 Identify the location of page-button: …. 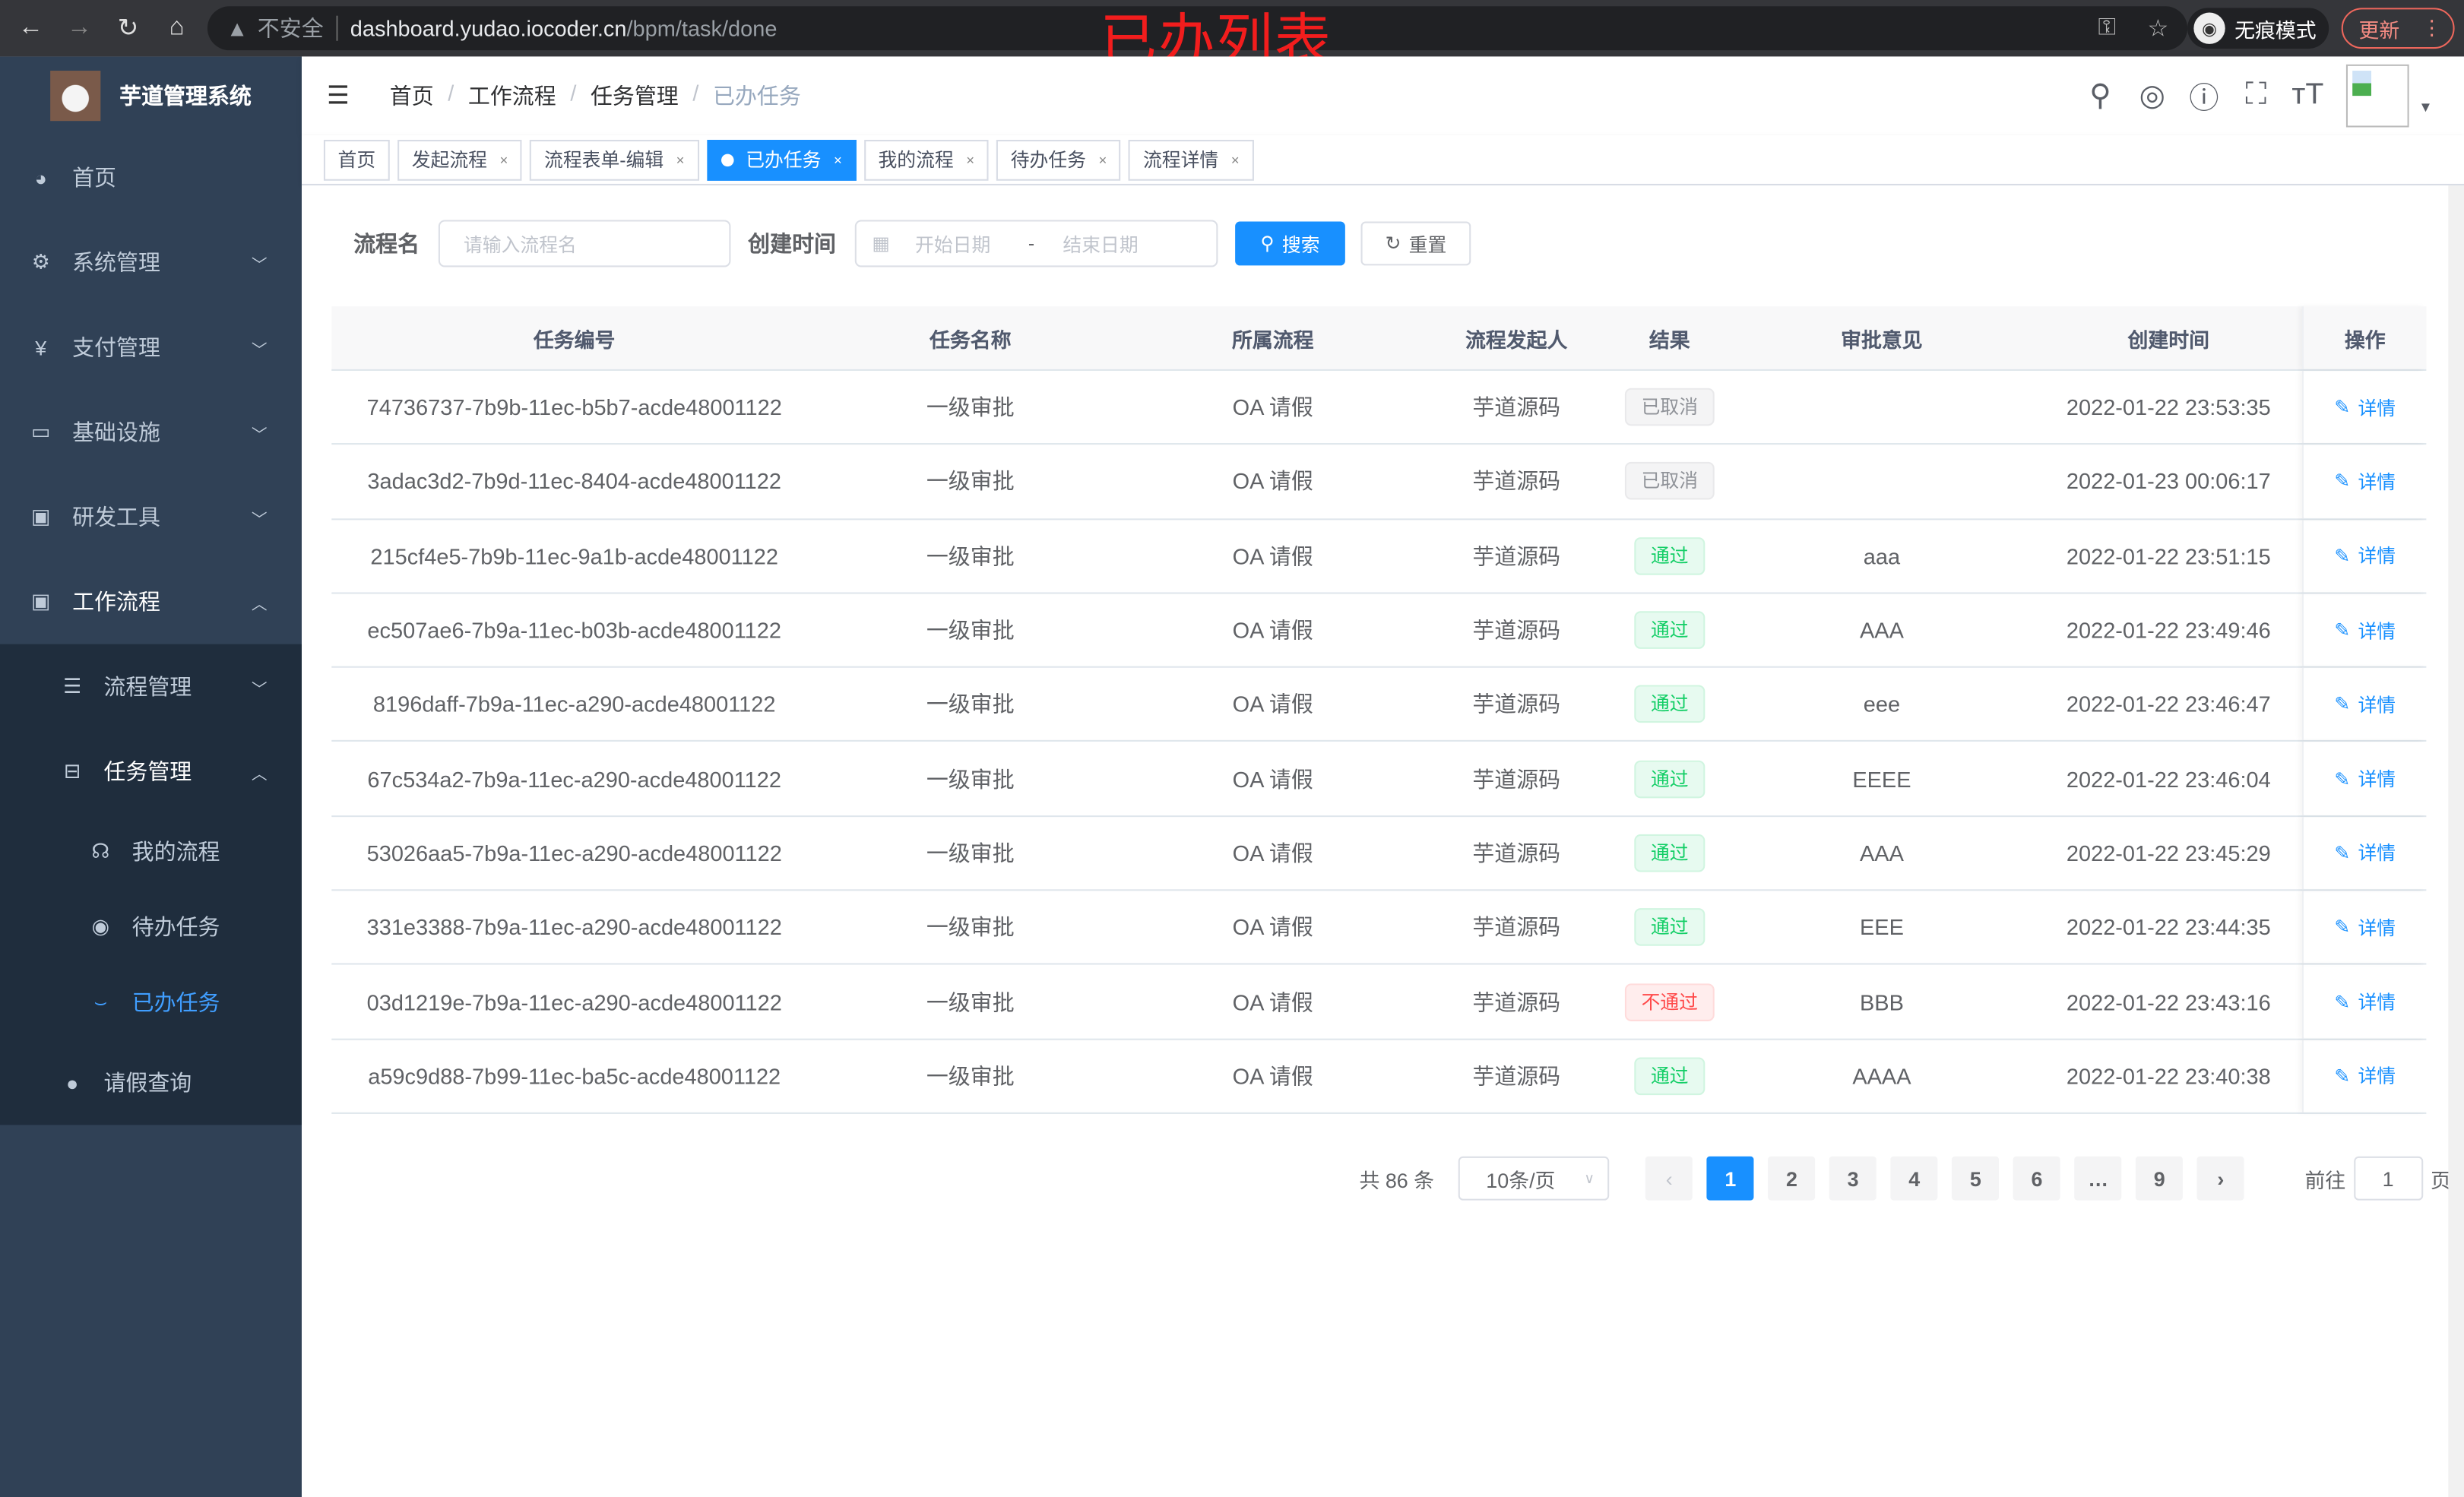
(2098, 1178).